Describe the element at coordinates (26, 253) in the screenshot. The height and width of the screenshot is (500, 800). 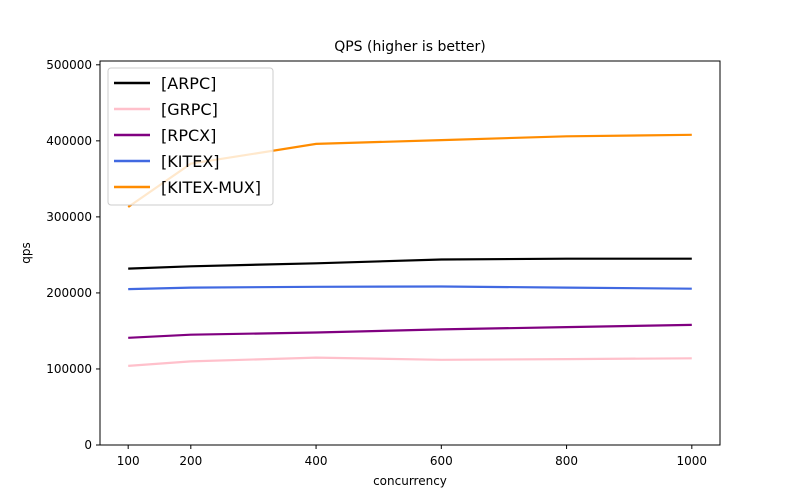
I see `y-axis-label: qps` at that location.